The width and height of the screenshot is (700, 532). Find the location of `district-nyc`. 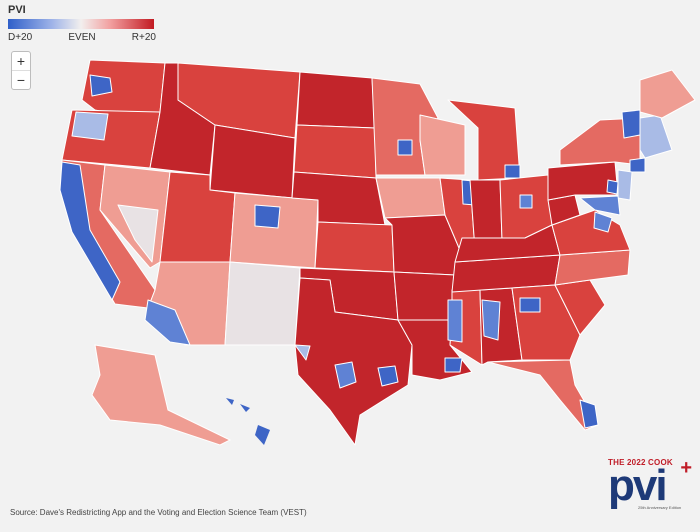

district-nyc is located at coordinates (637, 165).